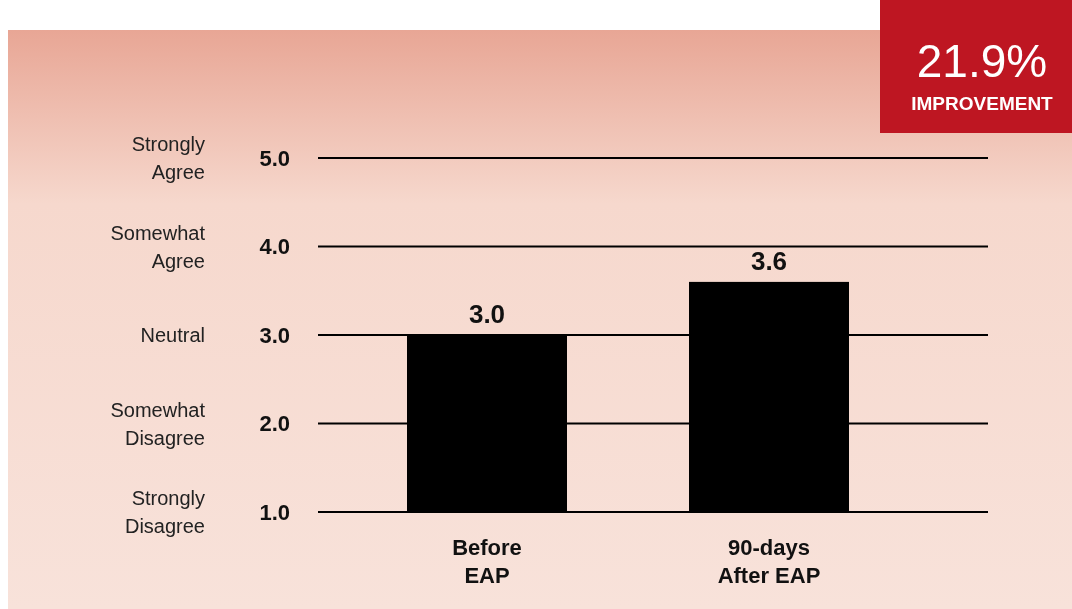 The width and height of the screenshot is (1072, 609). I want to click on y-tick-label: 5.0, so click(274, 158).